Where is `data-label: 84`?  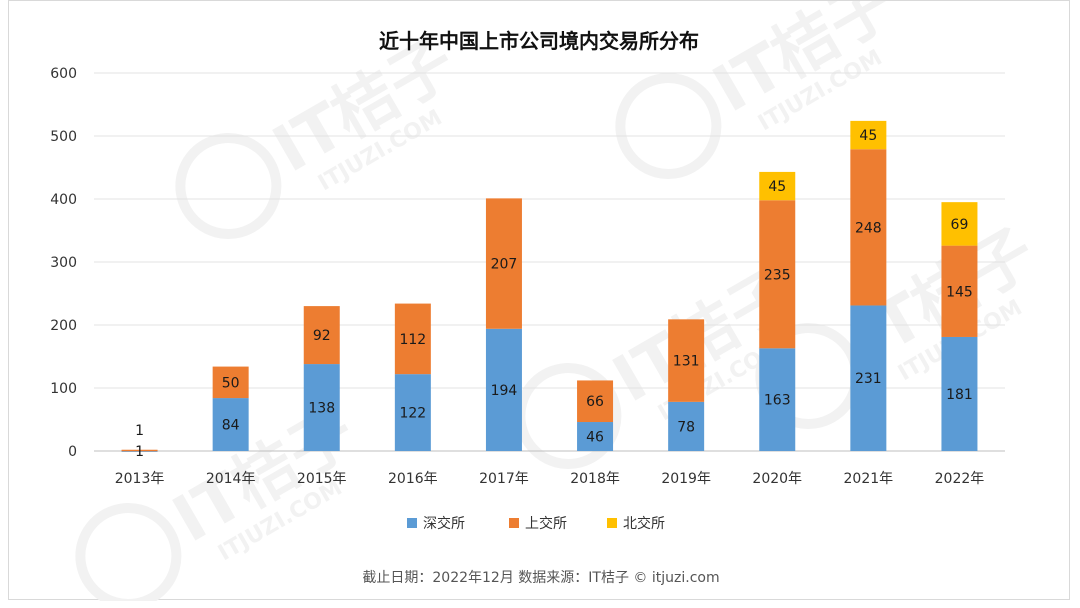
data-label: 84 is located at coordinates (231, 426).